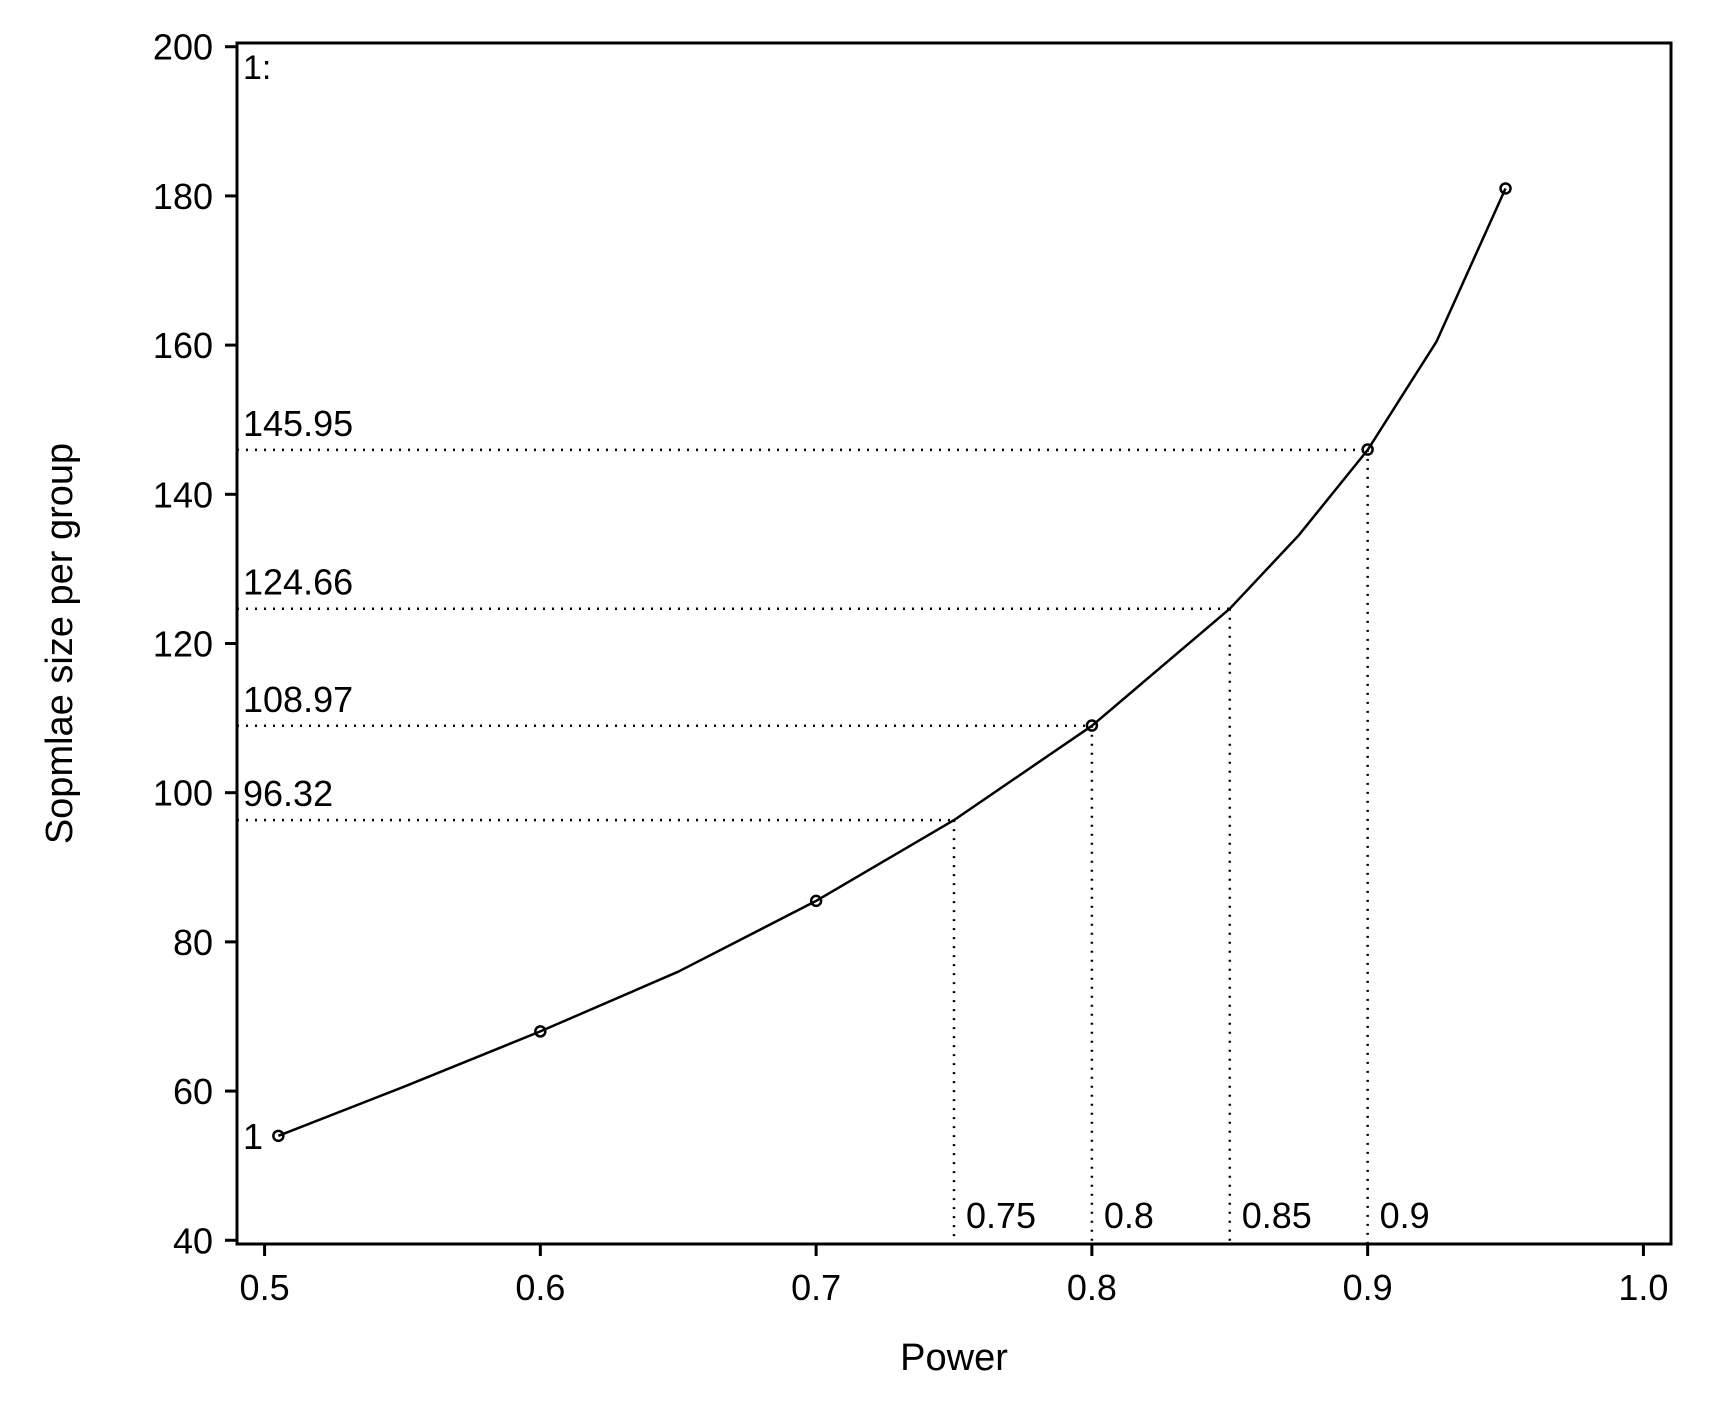 The width and height of the screenshot is (1724, 1402). What do you see at coordinates (183, 345) in the screenshot?
I see `y-tick-label: 160` at bounding box center [183, 345].